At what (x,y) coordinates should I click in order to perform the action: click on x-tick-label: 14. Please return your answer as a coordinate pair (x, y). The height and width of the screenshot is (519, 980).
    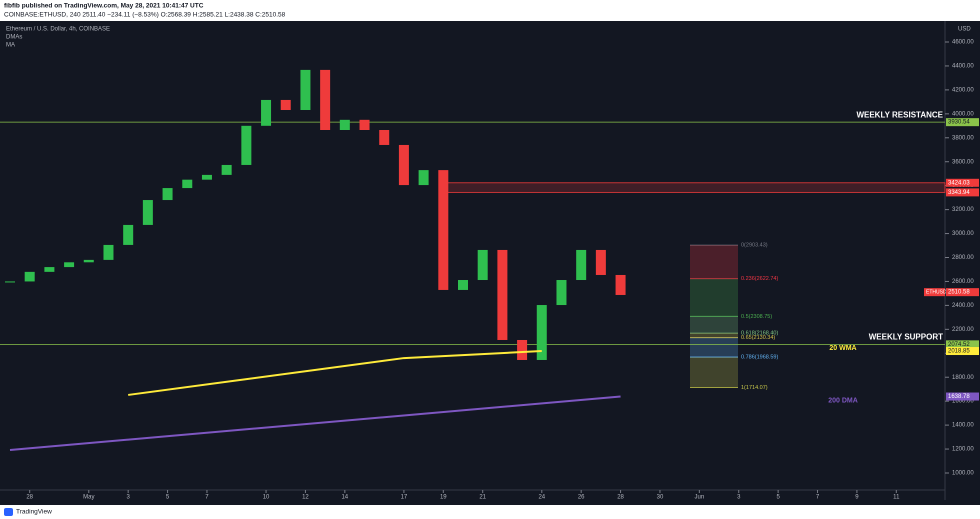
    Looking at the image, I should click on (344, 498).